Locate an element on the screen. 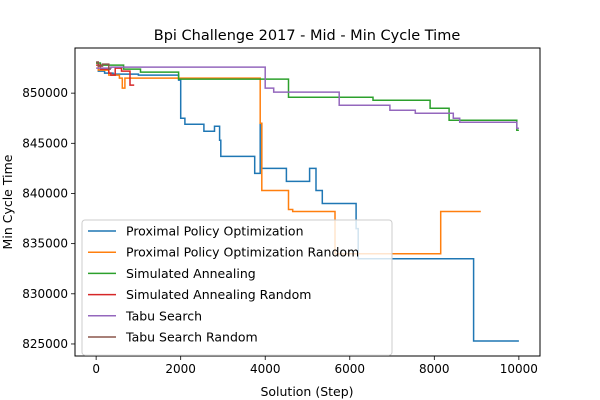  x-tick-label: 10000 is located at coordinates (519, 369).